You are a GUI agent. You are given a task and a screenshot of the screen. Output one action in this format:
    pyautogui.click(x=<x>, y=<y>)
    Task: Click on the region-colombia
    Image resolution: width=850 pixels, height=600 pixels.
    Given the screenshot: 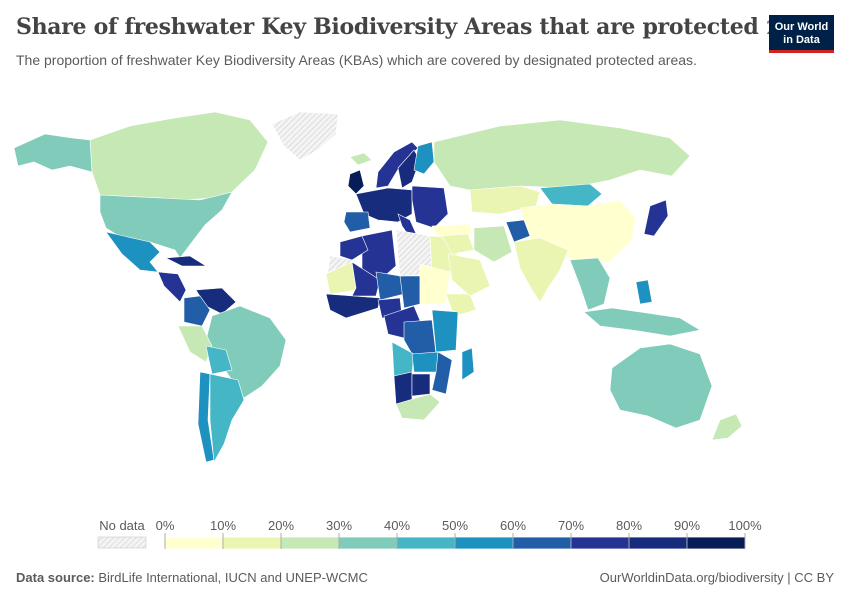 What is the action you would take?
    pyautogui.click(x=197, y=311)
    